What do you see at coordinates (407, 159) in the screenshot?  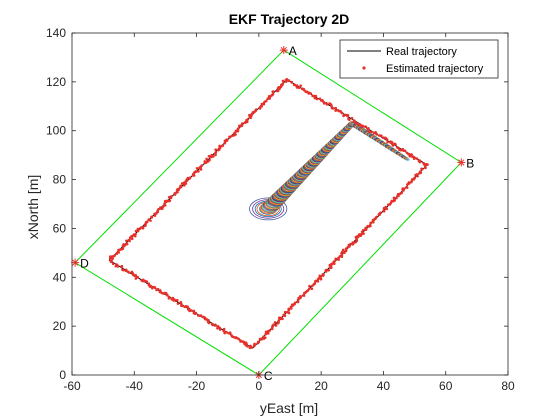 I see `uncertainty-ellipse` at bounding box center [407, 159].